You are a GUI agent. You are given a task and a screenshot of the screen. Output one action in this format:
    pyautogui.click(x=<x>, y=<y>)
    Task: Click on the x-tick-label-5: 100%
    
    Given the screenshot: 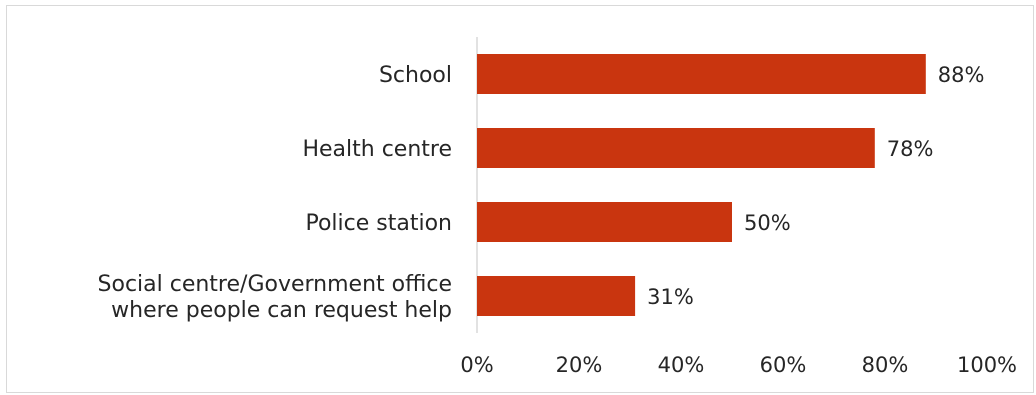 What is the action you would take?
    pyautogui.click(x=987, y=365)
    